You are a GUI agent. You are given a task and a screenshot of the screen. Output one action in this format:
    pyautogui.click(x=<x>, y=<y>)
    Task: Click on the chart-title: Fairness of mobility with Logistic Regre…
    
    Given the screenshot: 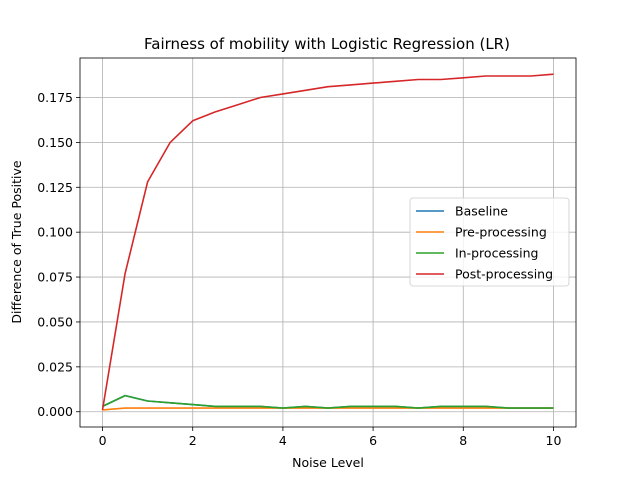 What is the action you would take?
    pyautogui.click(x=327, y=44)
    